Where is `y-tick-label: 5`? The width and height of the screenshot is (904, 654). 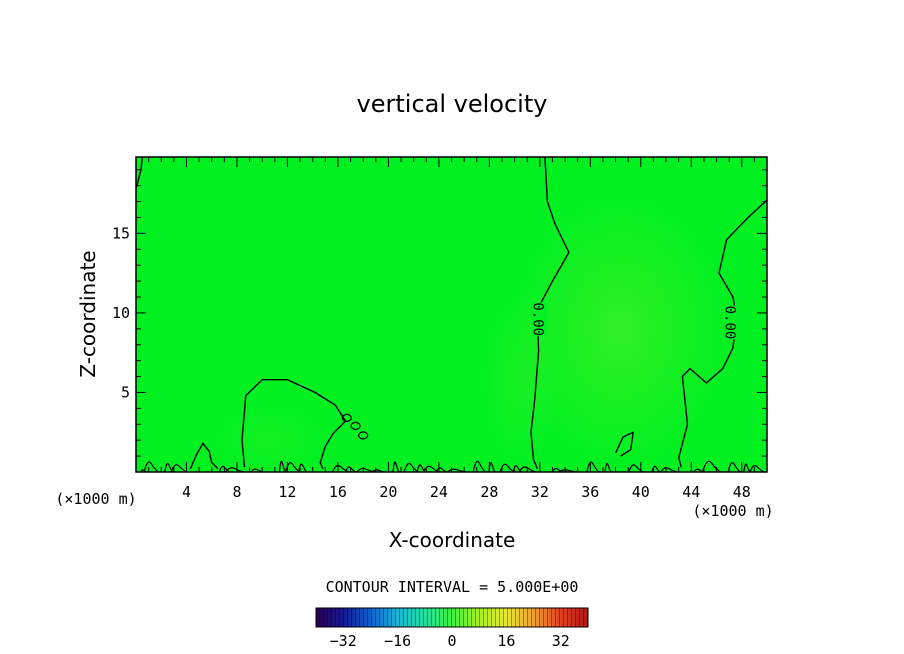 y-tick-label: 5 is located at coordinates (125, 392).